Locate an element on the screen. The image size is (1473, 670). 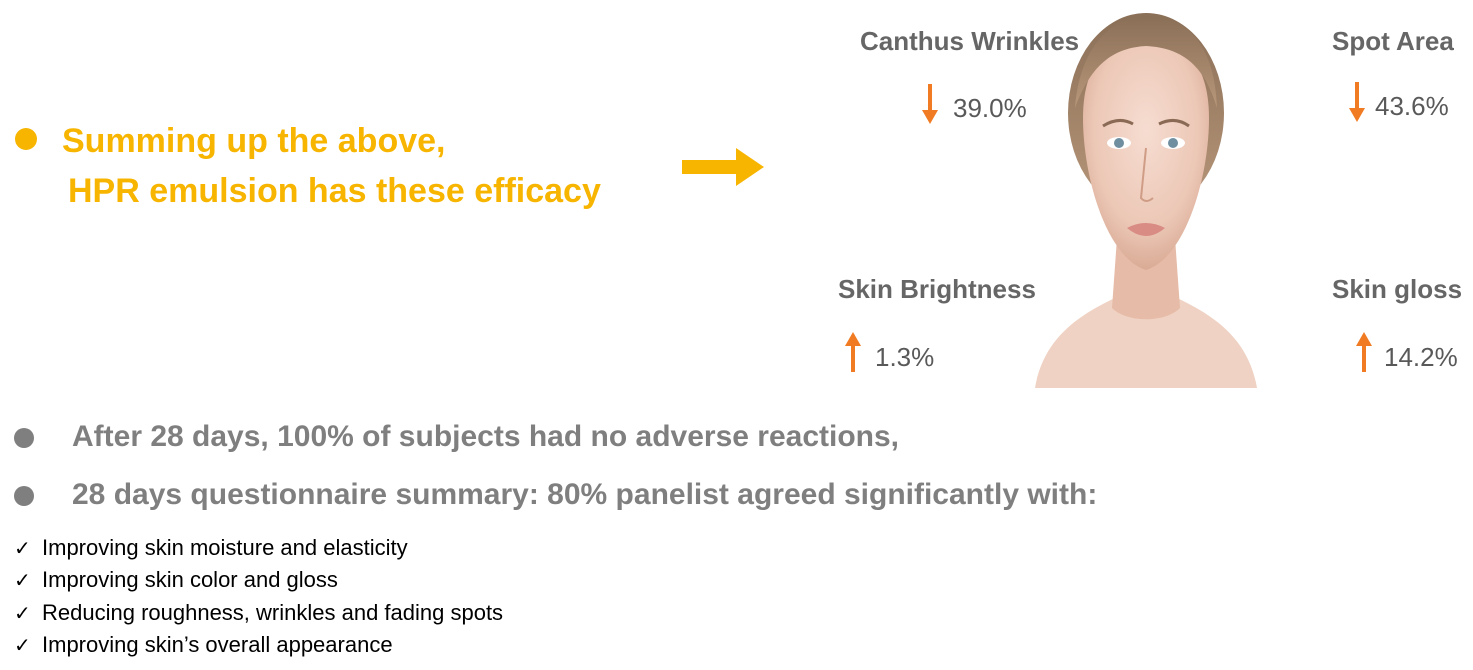
metric-value-canthus-wrinkles: 39.0% is located at coordinates (990, 108).